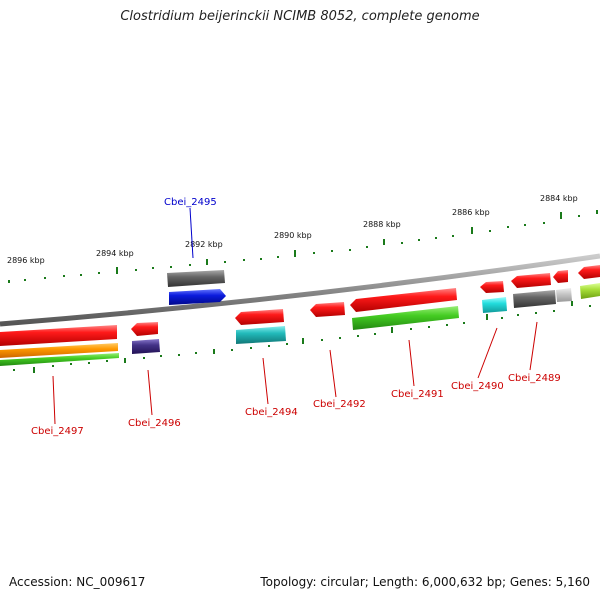 This screenshot has height=600, width=600. What do you see at coordinates (115, 253) in the screenshot?
I see `ruler-label-2894: 2894 kbp` at bounding box center [115, 253].